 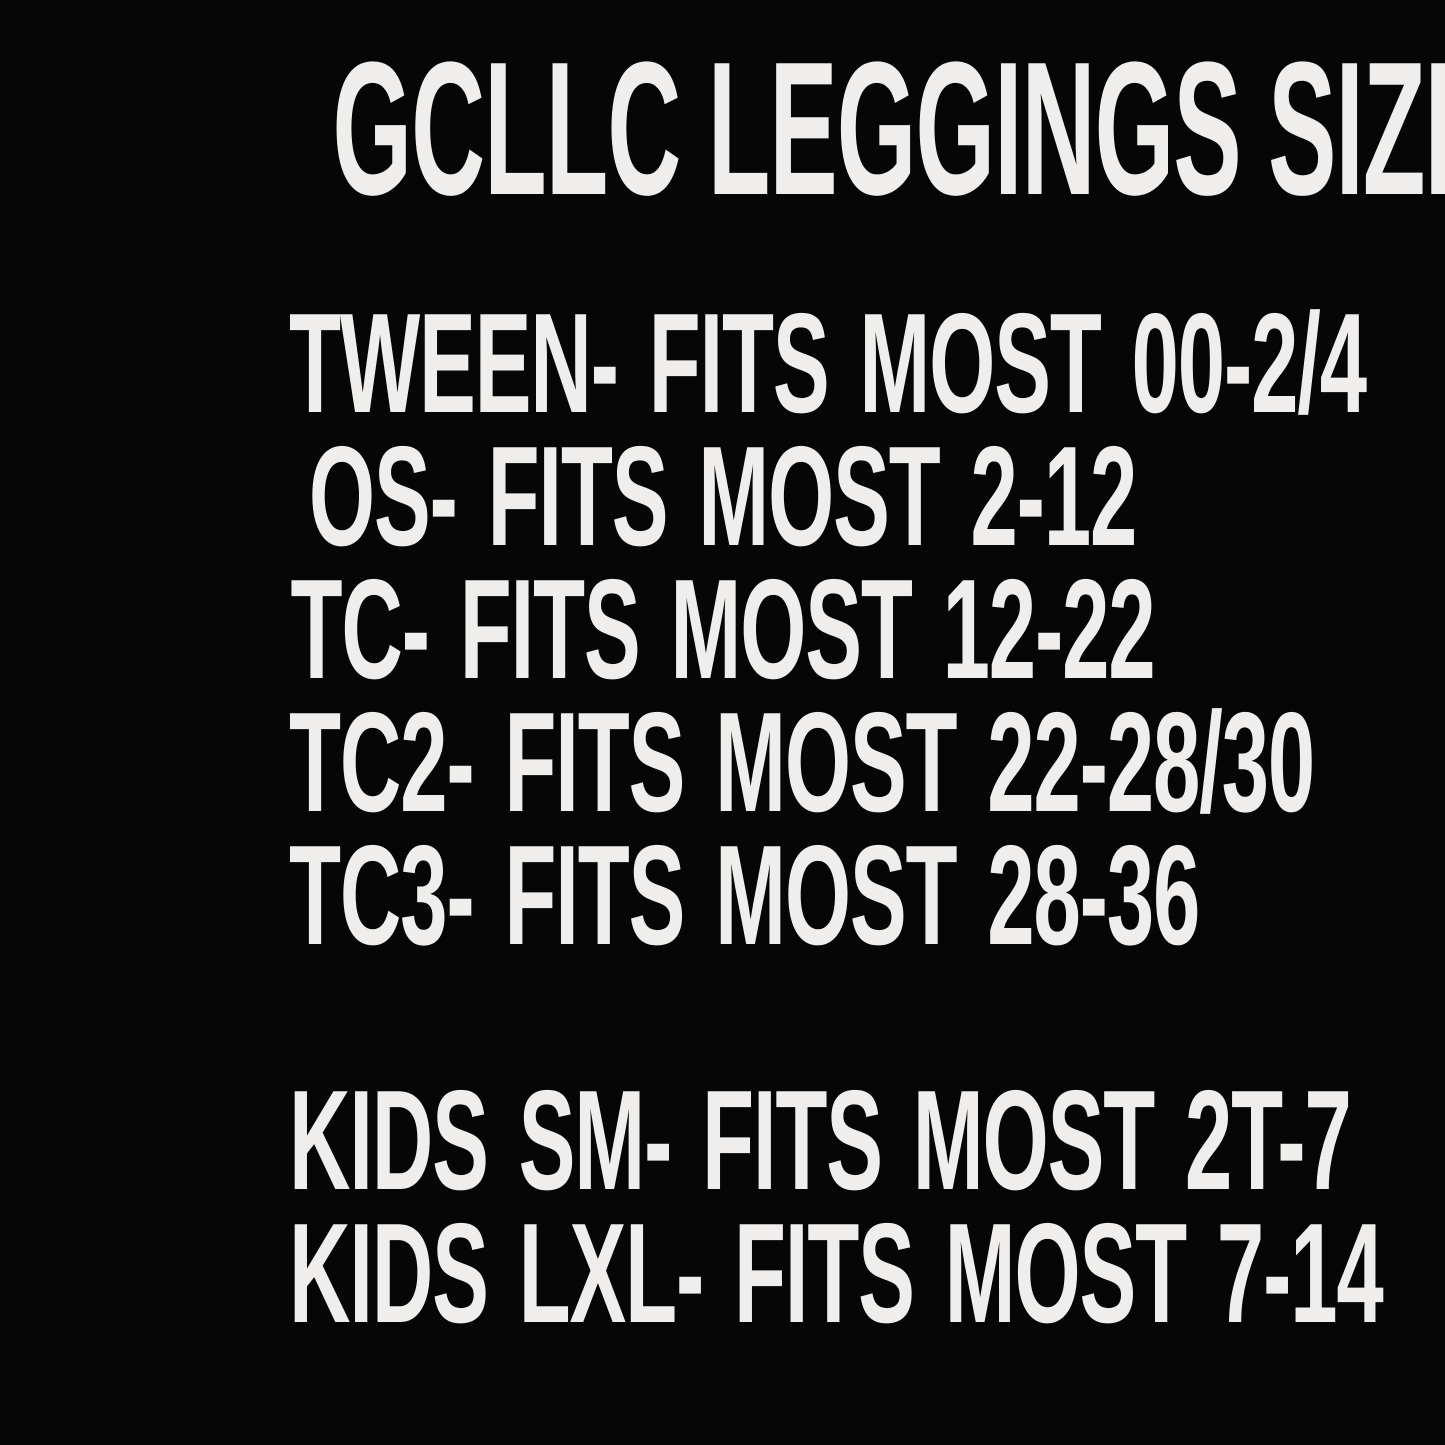 What do you see at coordinates (723, 496) in the screenshot?
I see `size-row-os: OS- FITS MOST 2-12` at bounding box center [723, 496].